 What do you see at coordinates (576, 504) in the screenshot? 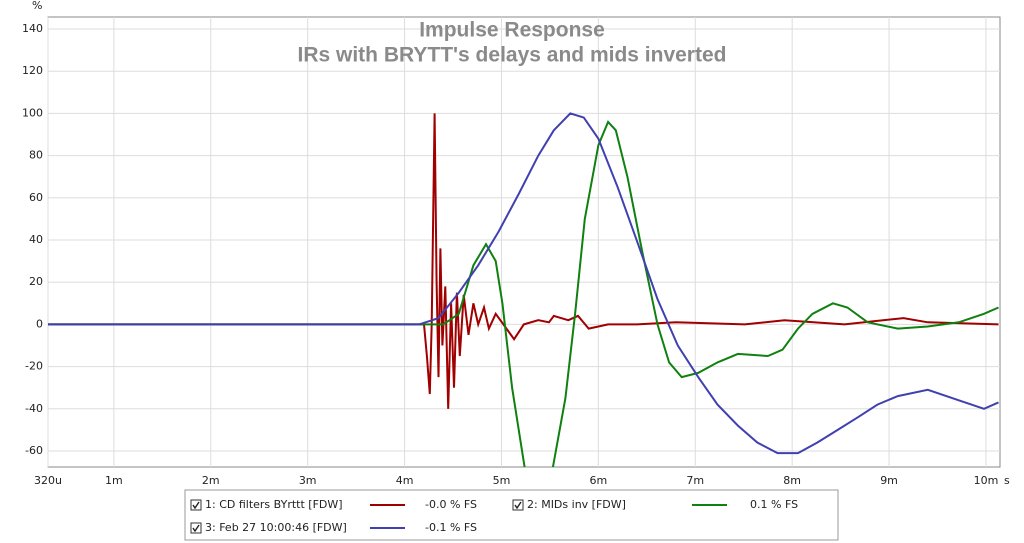
I see `legend-label: 2: MIDs inv [FDW]` at bounding box center [576, 504].